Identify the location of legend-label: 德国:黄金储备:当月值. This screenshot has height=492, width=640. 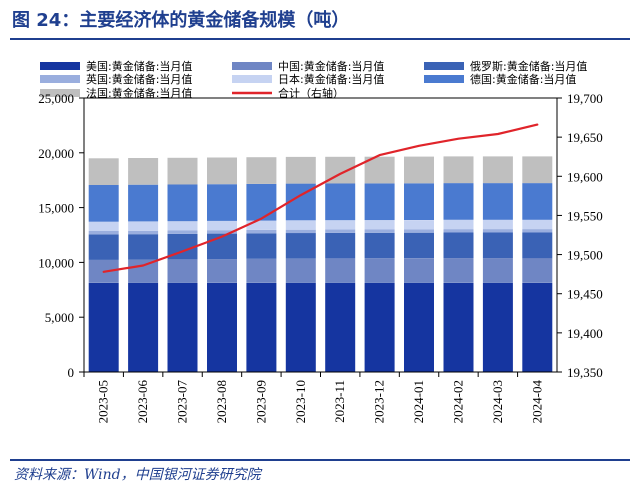
(523, 79).